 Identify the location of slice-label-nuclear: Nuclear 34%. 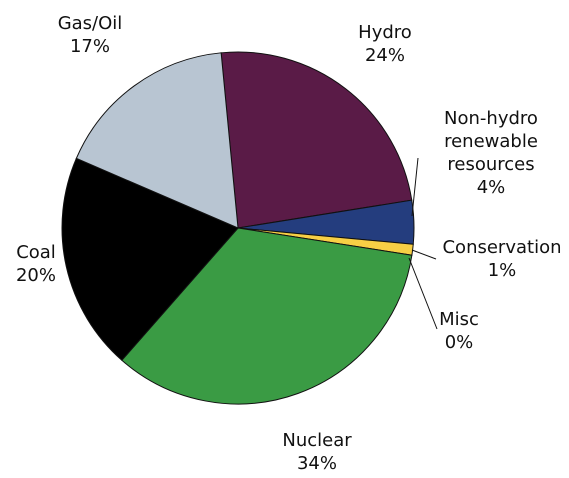
(317, 452).